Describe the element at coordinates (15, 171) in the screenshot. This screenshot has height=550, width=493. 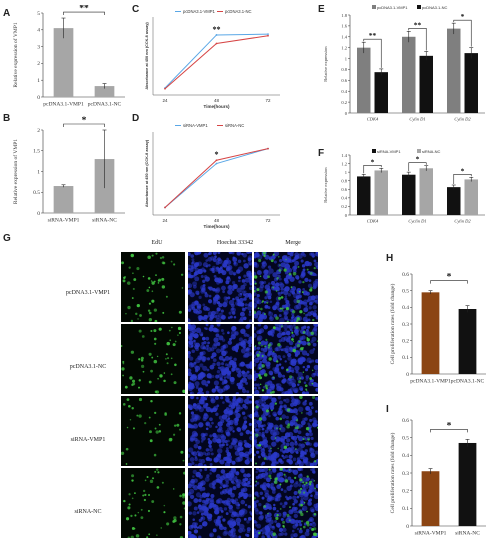
I see `y-axis-label: Relative expression of VMP1` at that location.